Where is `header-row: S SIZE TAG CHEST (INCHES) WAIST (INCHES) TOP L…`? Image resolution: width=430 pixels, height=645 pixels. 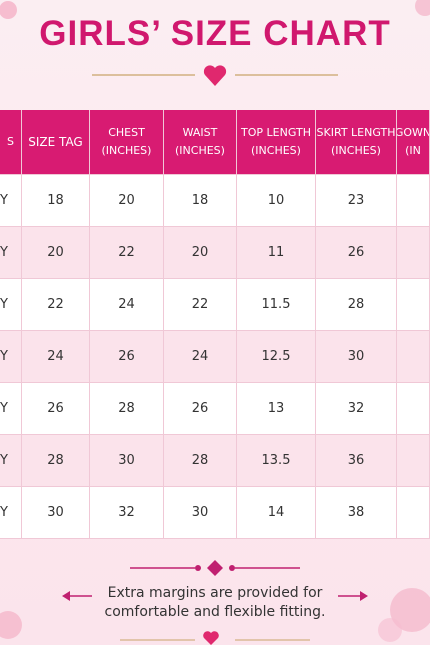
header-row: S SIZE TAG CHEST (INCHES) WAIST (INCHES) TOP L… is located at coordinates (215, 142).